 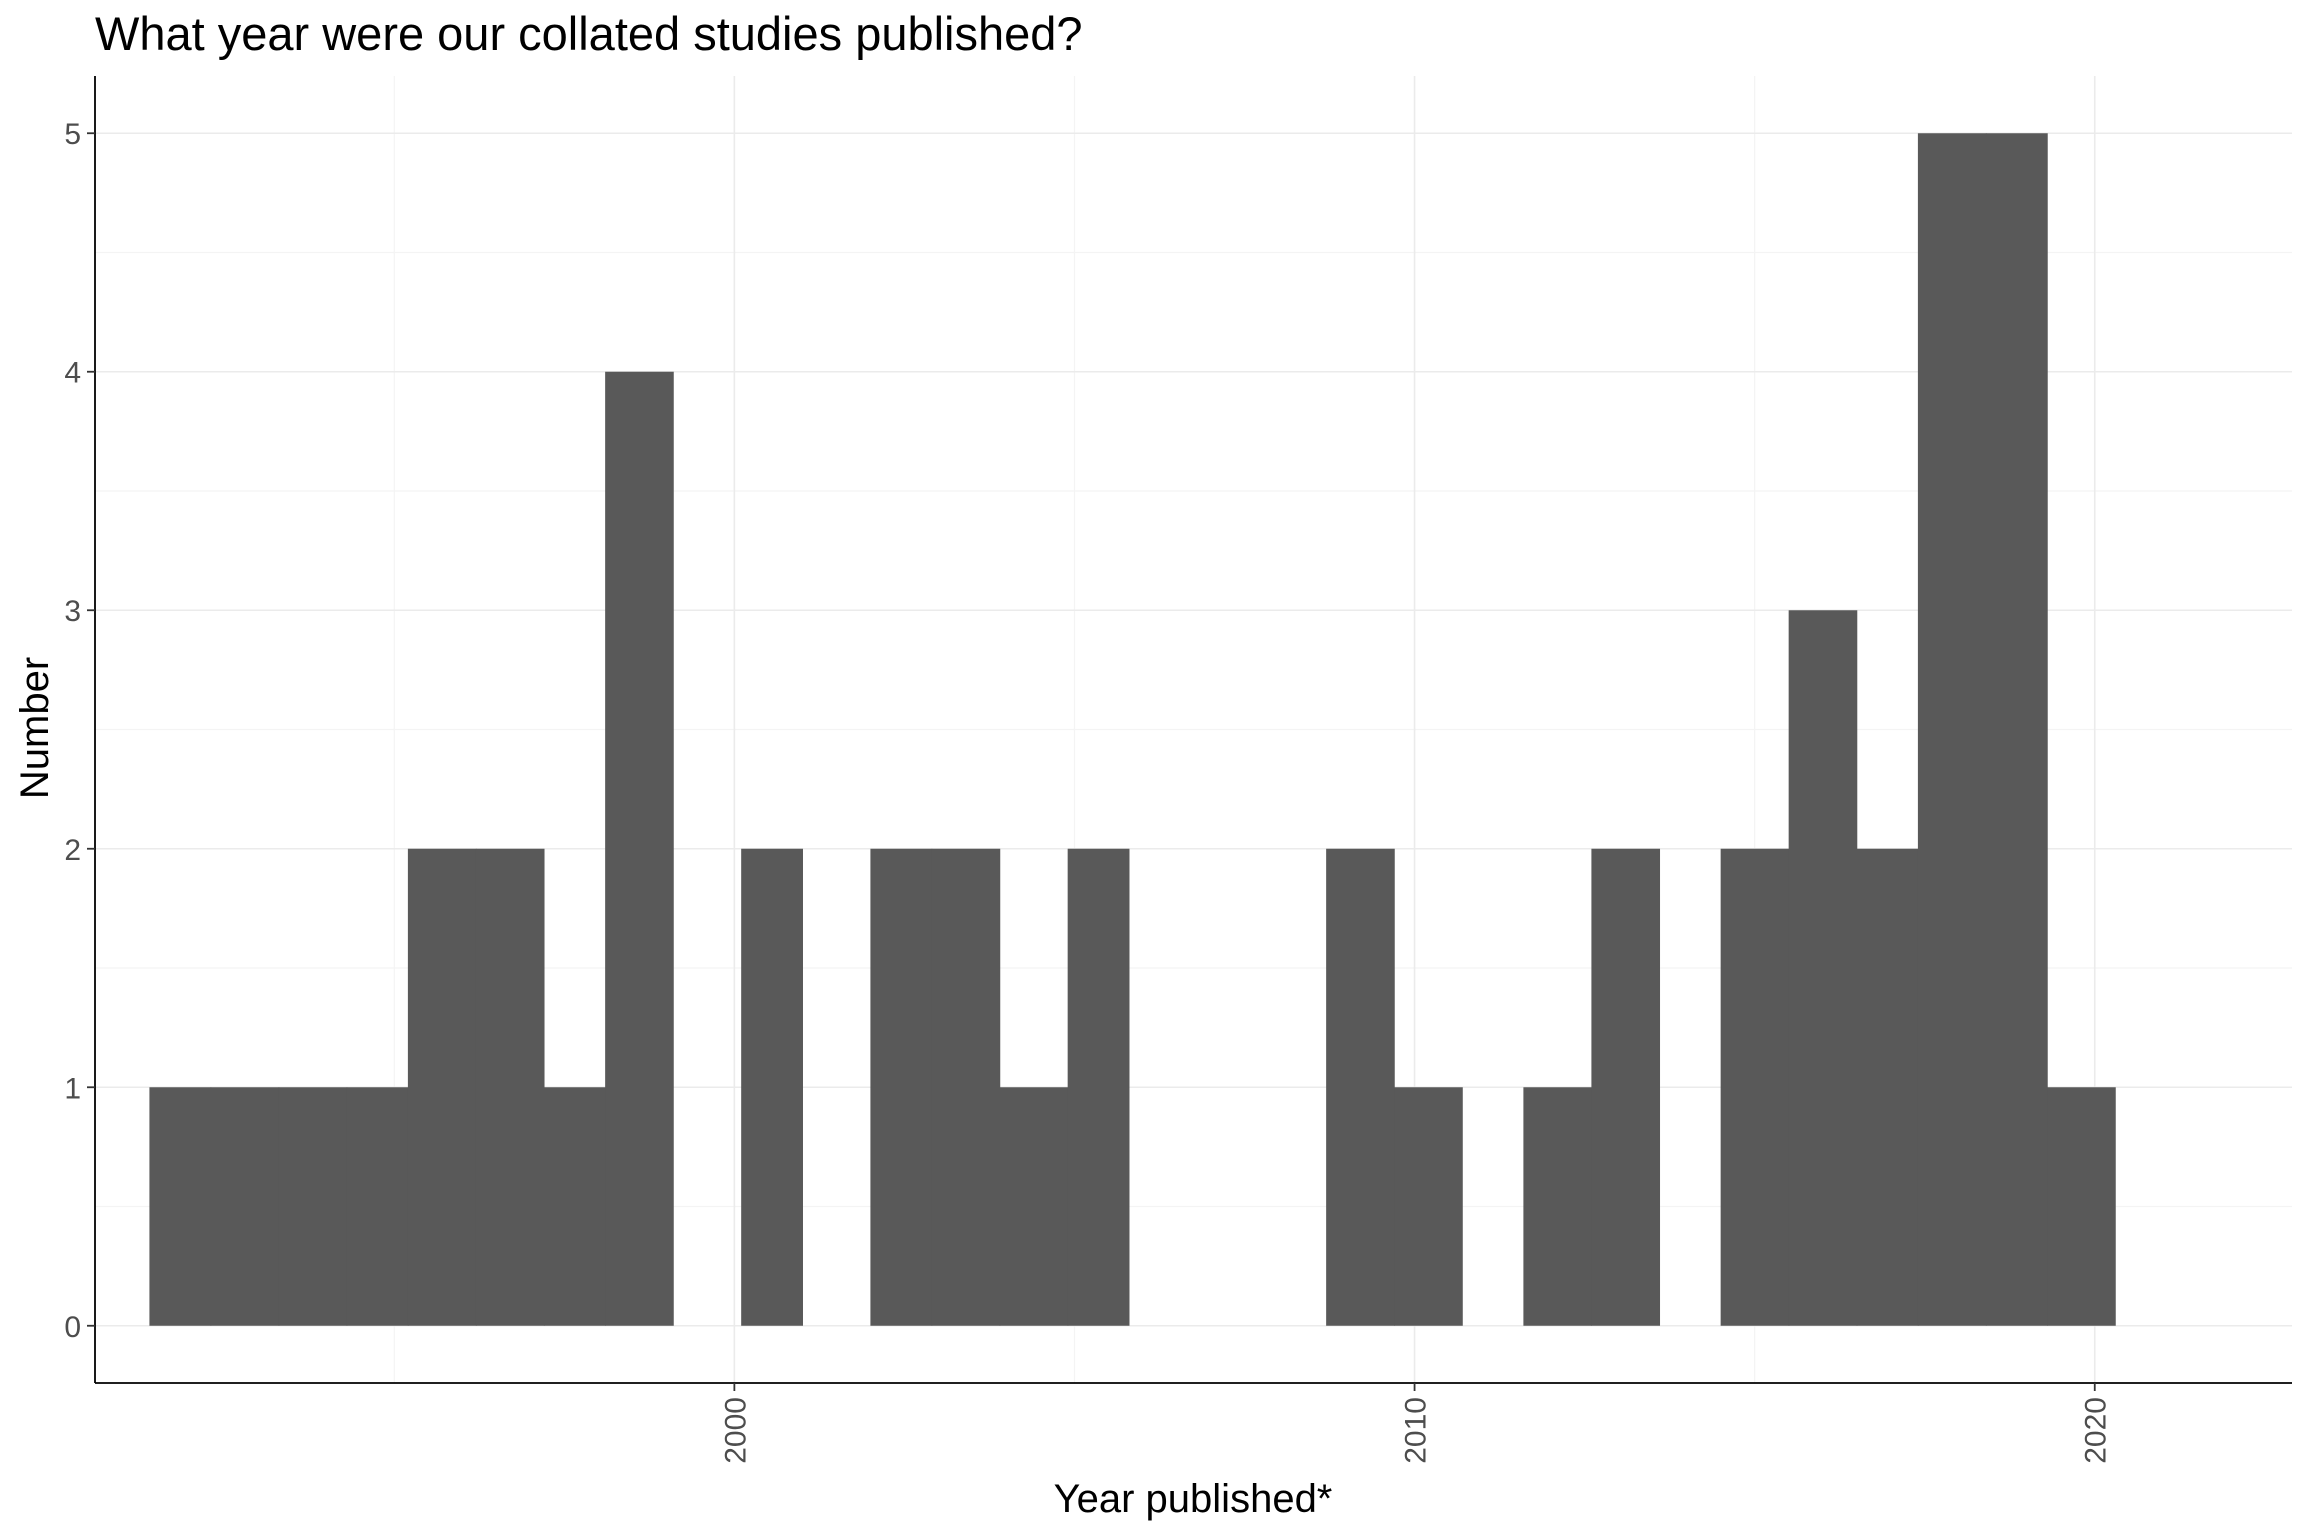 What do you see at coordinates (72, 134) in the screenshot?
I see `y-tick-label: 5` at bounding box center [72, 134].